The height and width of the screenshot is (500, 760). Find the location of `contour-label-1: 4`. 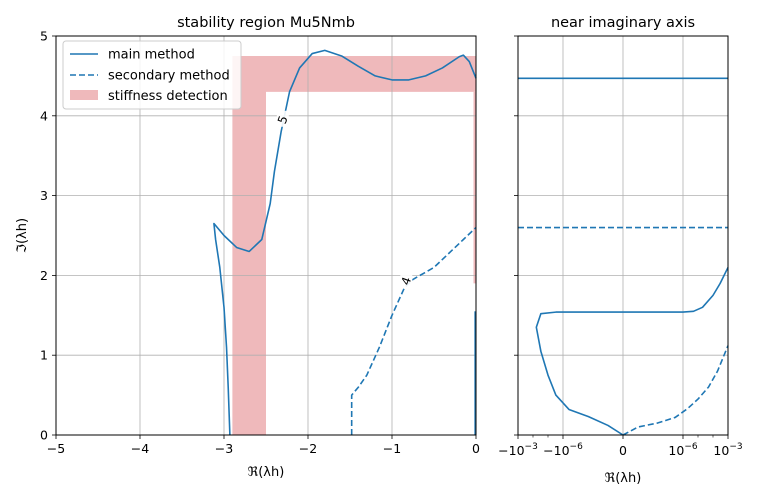

contour-label-1: 4 is located at coordinates (406, 281).